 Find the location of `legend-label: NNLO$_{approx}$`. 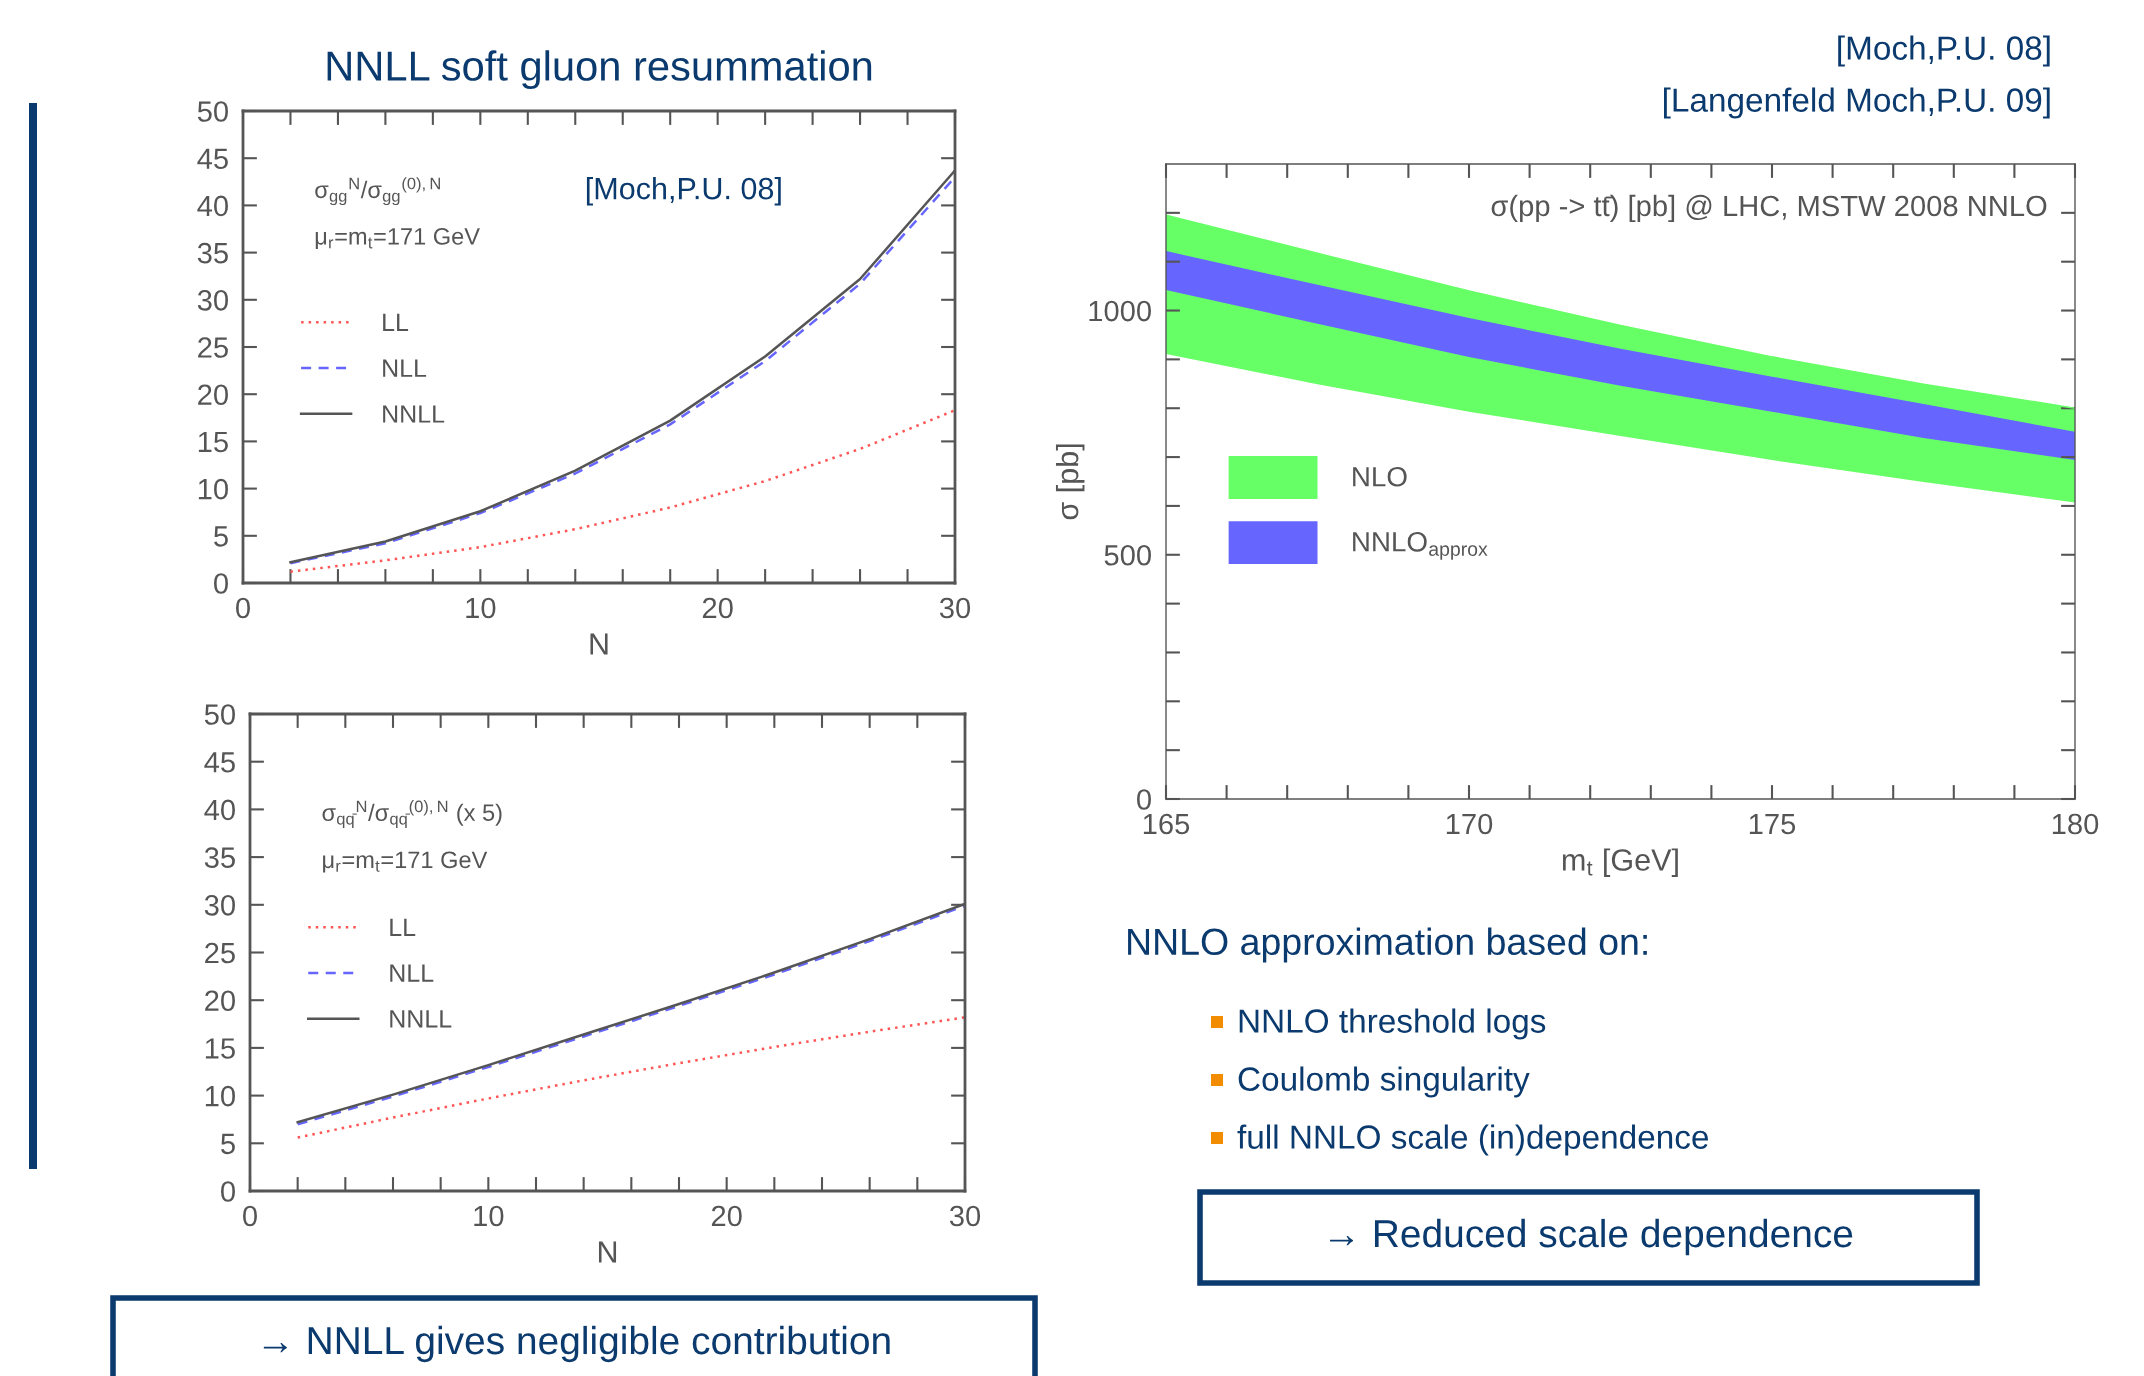

legend-label: NNLO$_{approx}$ is located at coordinates (1420, 545).